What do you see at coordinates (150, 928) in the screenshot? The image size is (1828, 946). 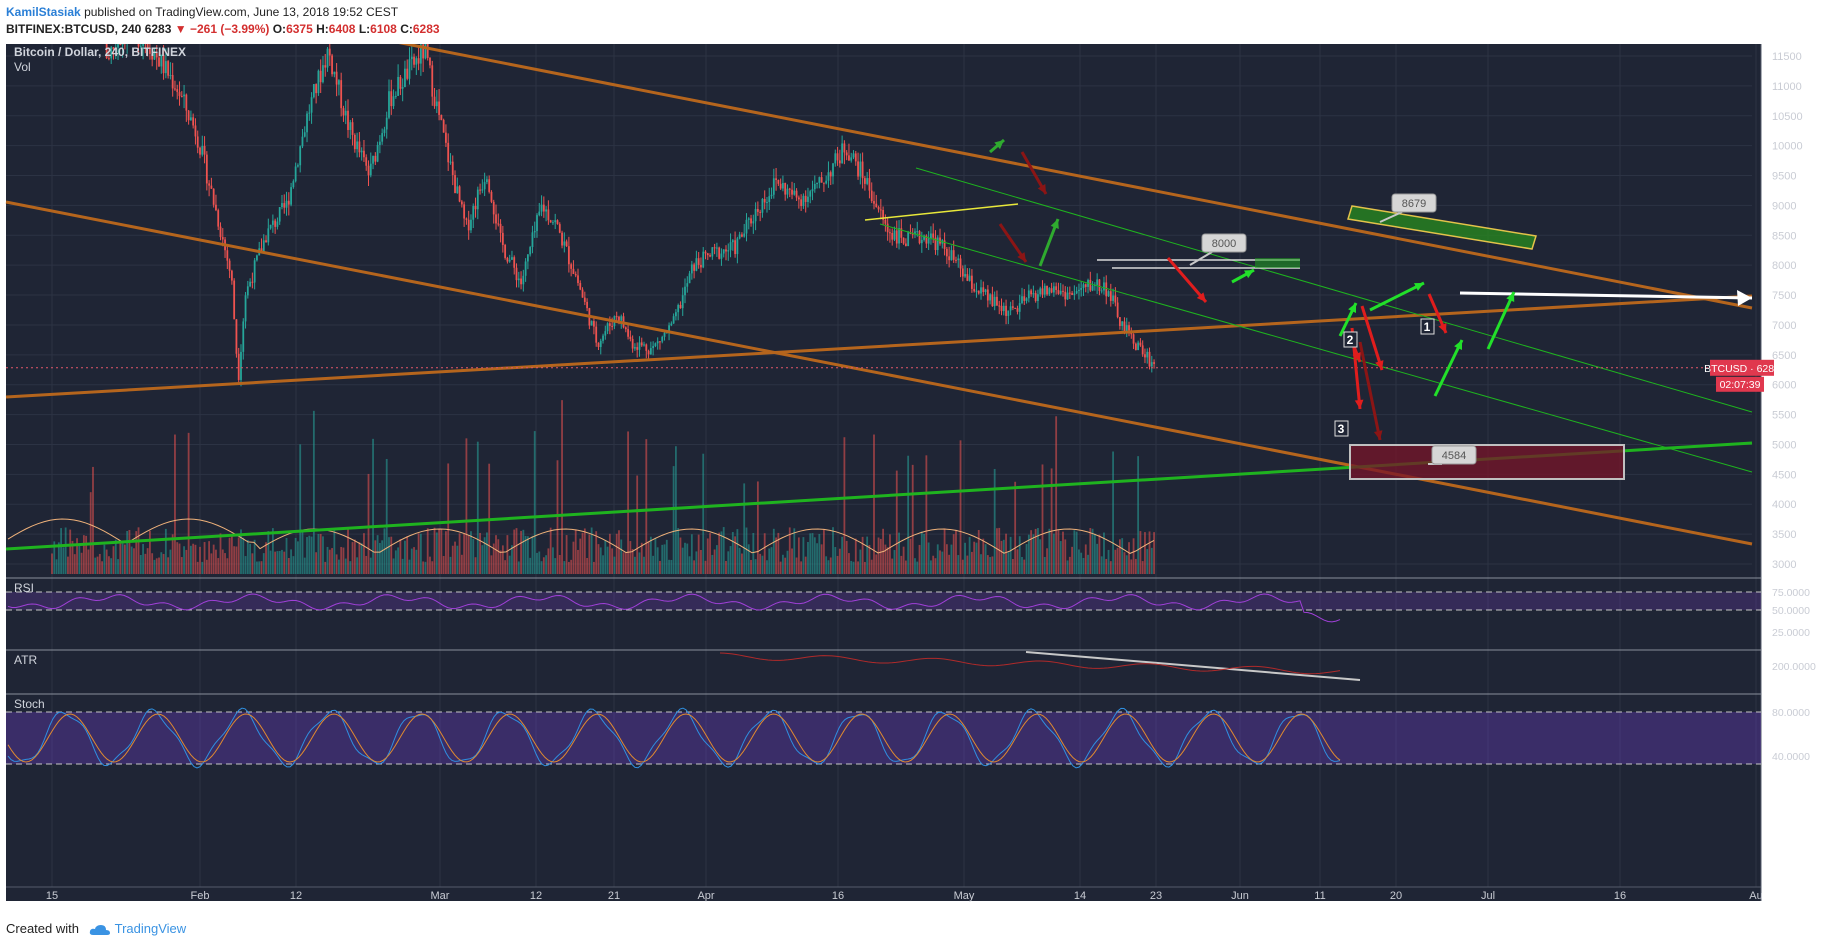 I see `tradingview-link: TradingView` at bounding box center [150, 928].